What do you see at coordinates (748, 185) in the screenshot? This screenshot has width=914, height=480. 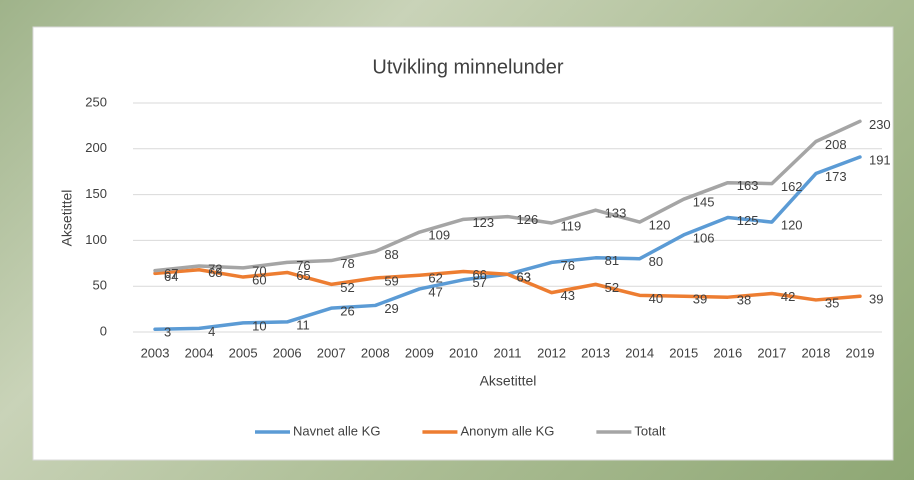 I see `data-label: 163` at bounding box center [748, 185].